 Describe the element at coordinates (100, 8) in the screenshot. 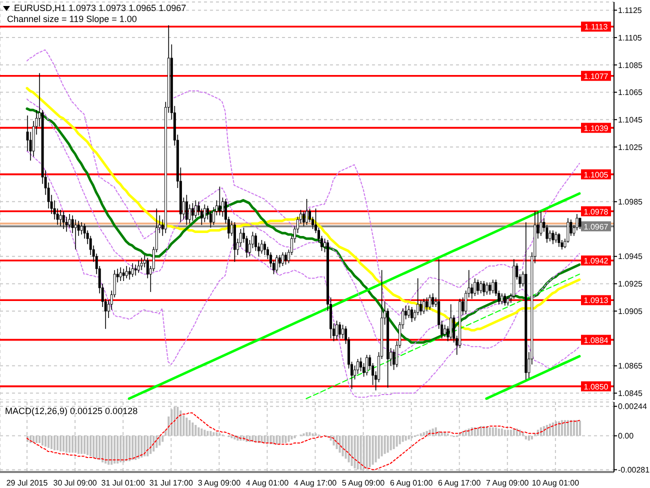

I see `chart-title: EURUSD,H1 1.0973 1.0973 1.0965 1.0967` at that location.